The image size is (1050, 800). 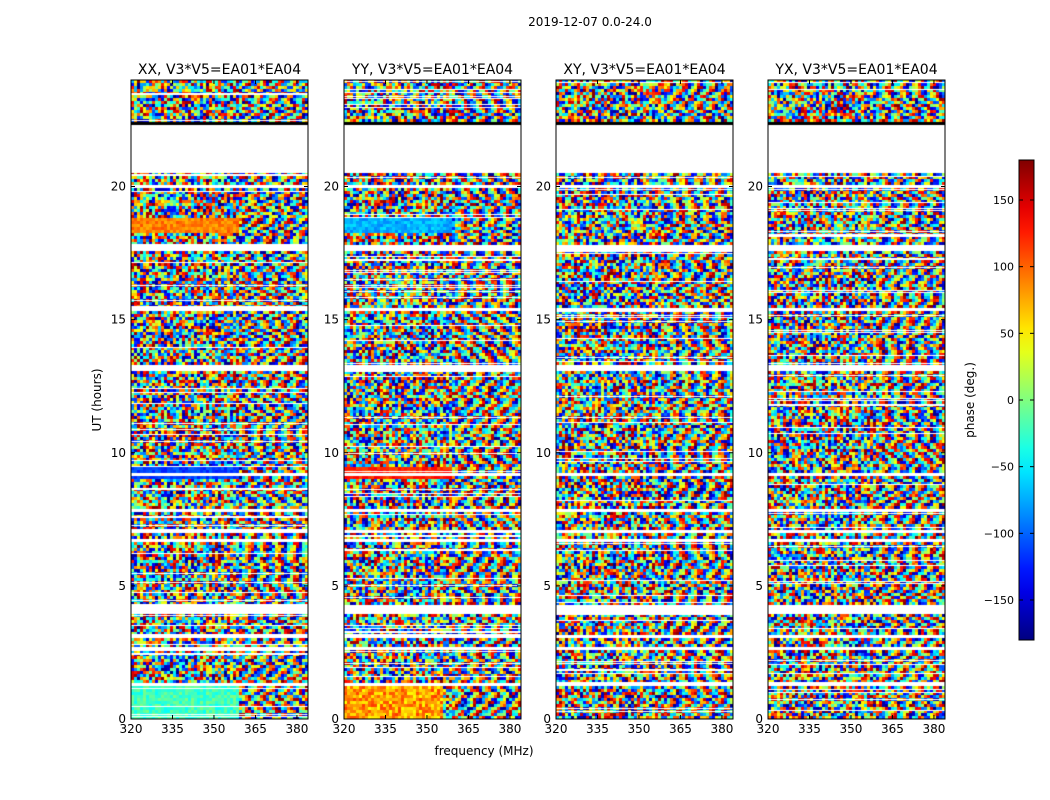 I want to click on colorbar-tick-label: 150, so click(x=1003, y=200).